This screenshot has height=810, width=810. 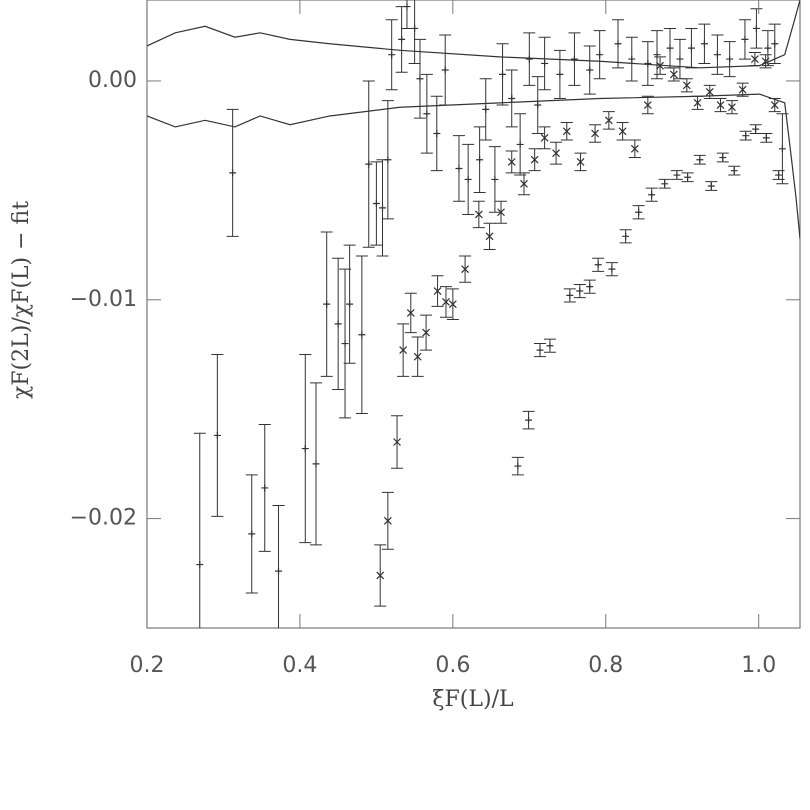 What do you see at coordinates (112, 80) in the screenshot?
I see `y-tick-label: 0.00` at bounding box center [112, 80].